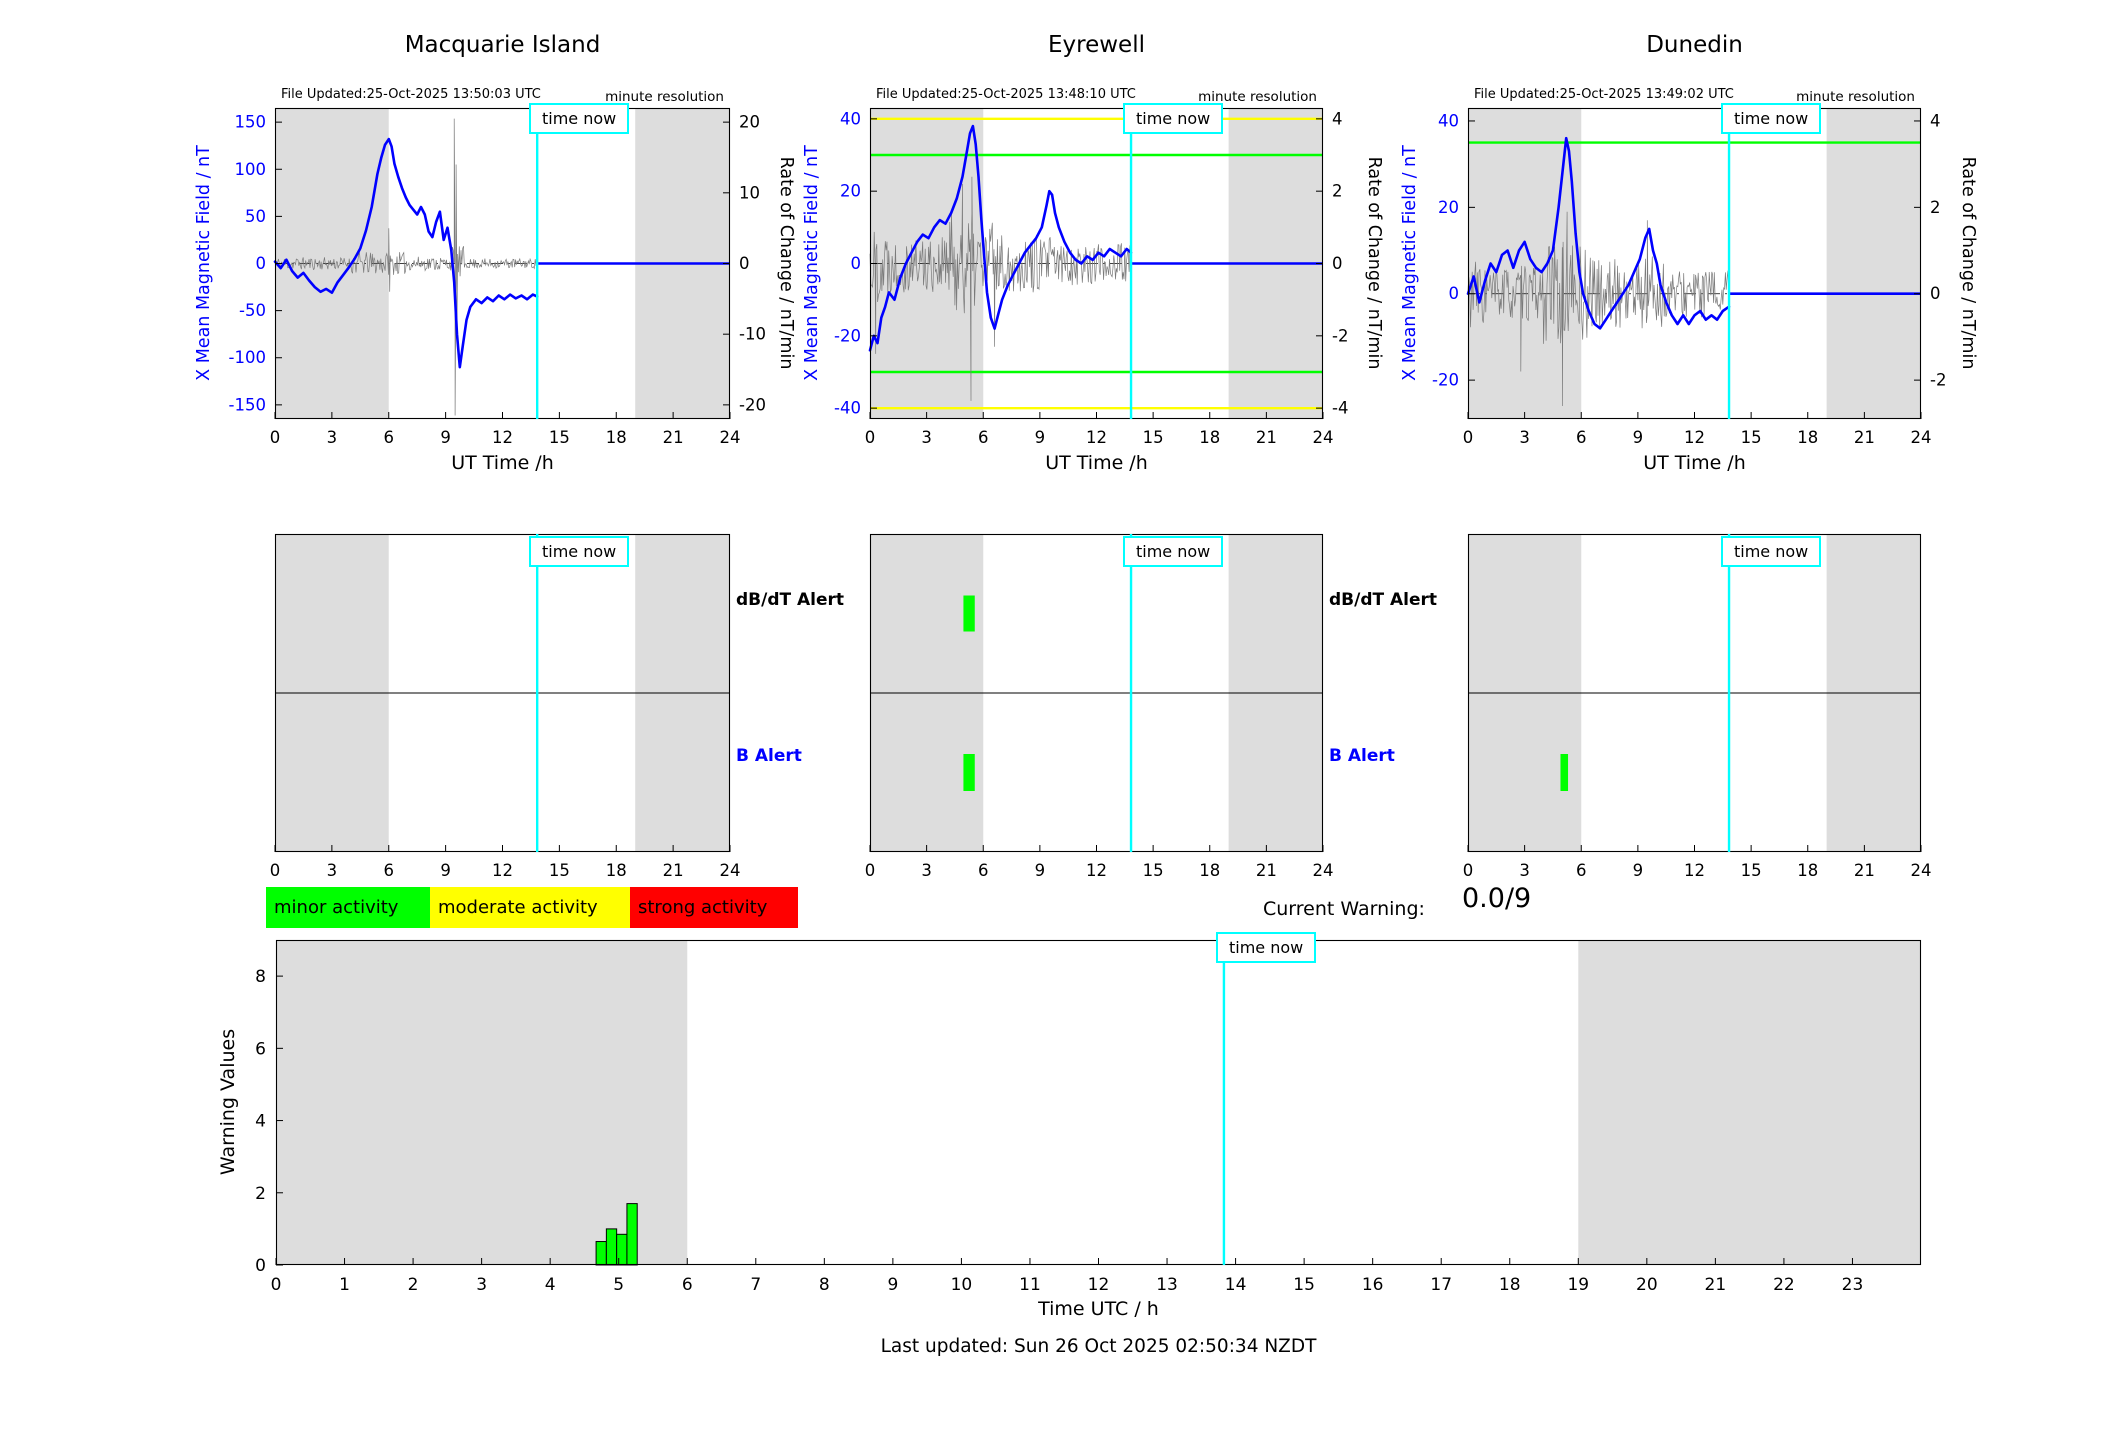 The width and height of the screenshot is (2117, 1437). Describe the element at coordinates (1337, 191) in the screenshot. I see `svg-text: 2` at that location.